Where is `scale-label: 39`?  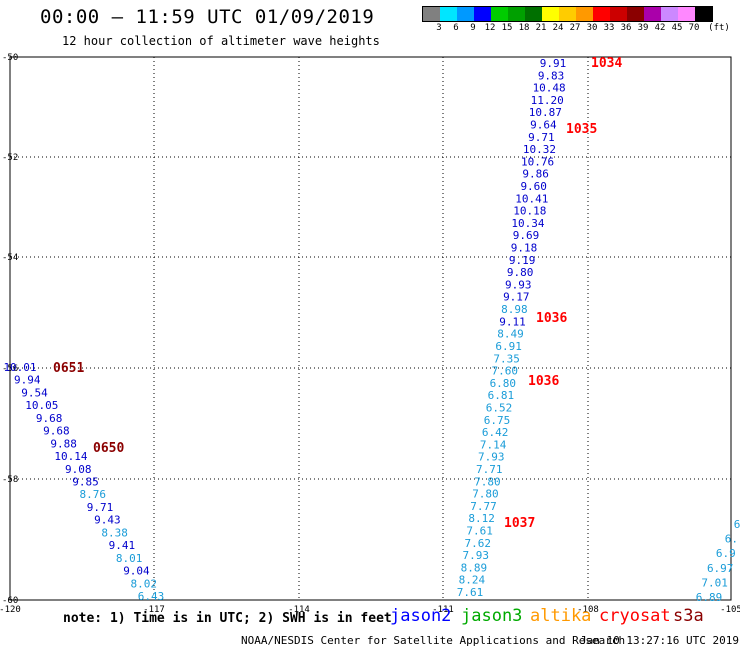 scale-label: 39 is located at coordinates (643, 28).